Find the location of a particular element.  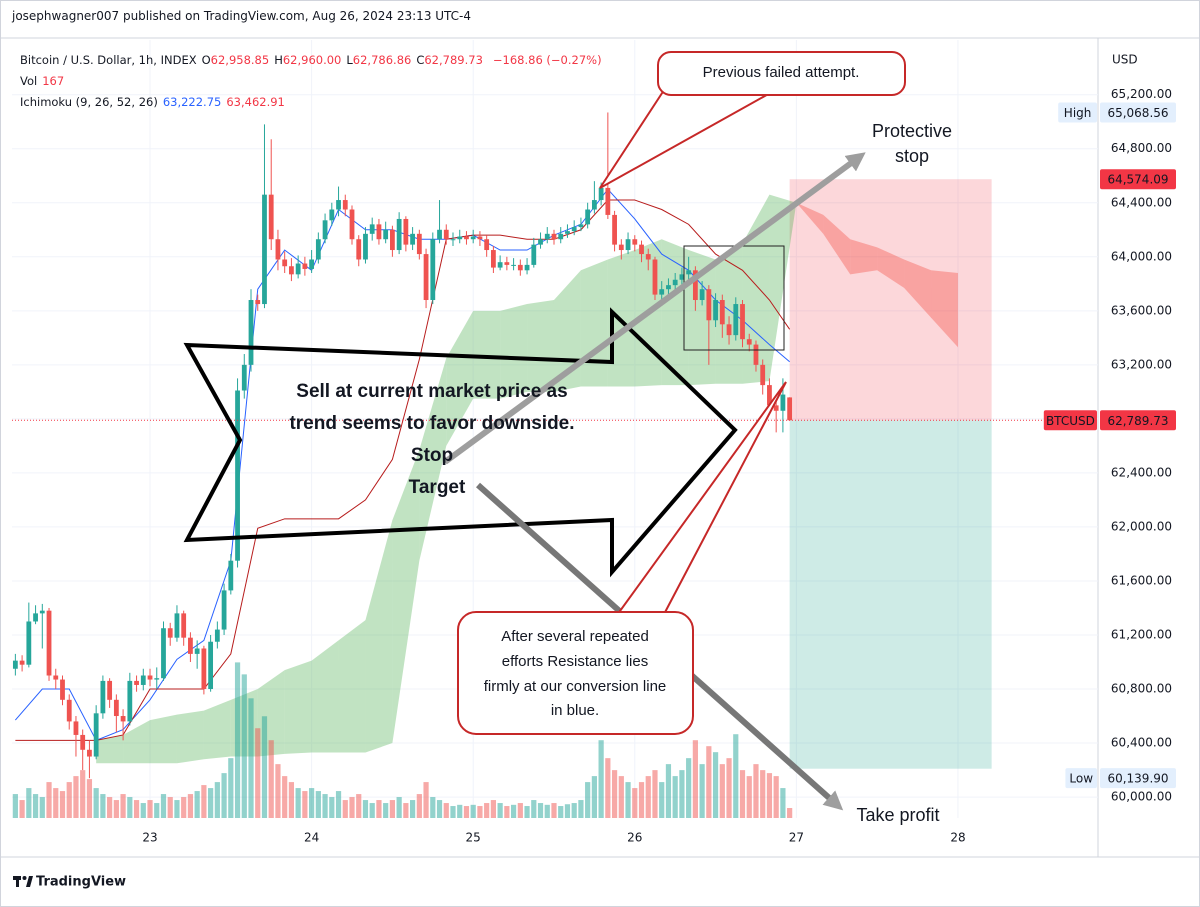

annotation: trend seems to favor downside. is located at coordinates (431, 423).